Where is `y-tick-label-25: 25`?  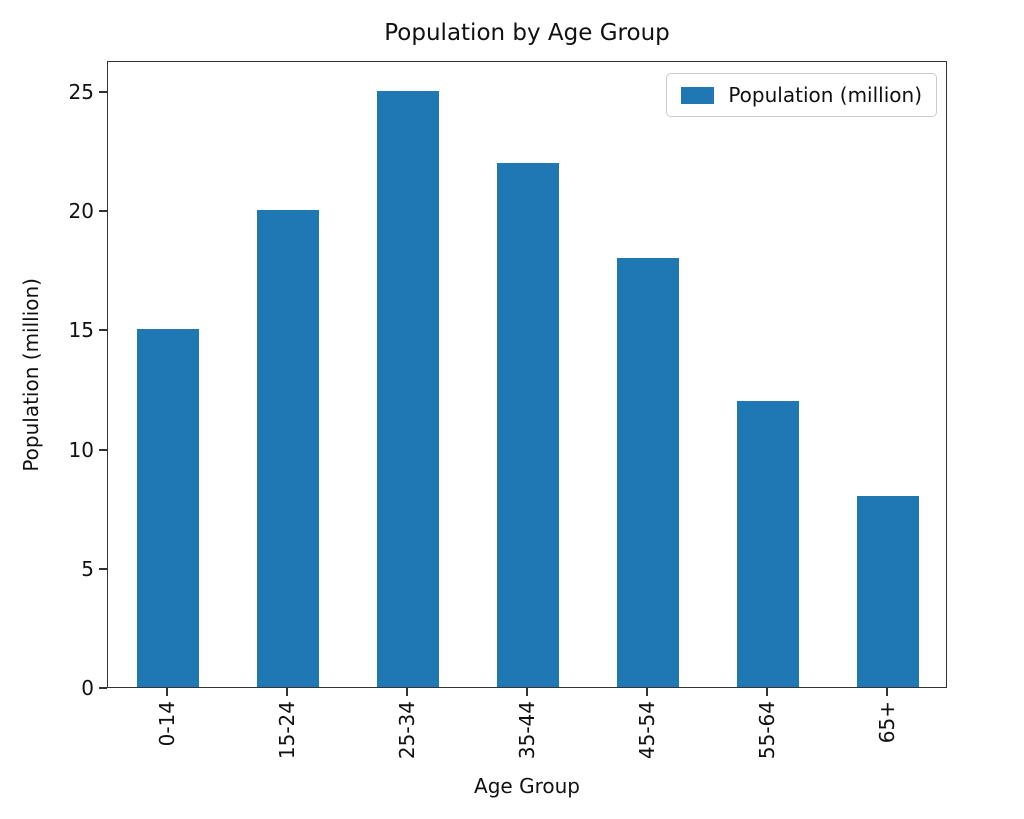 y-tick-label-25: 25 is located at coordinates (81, 91).